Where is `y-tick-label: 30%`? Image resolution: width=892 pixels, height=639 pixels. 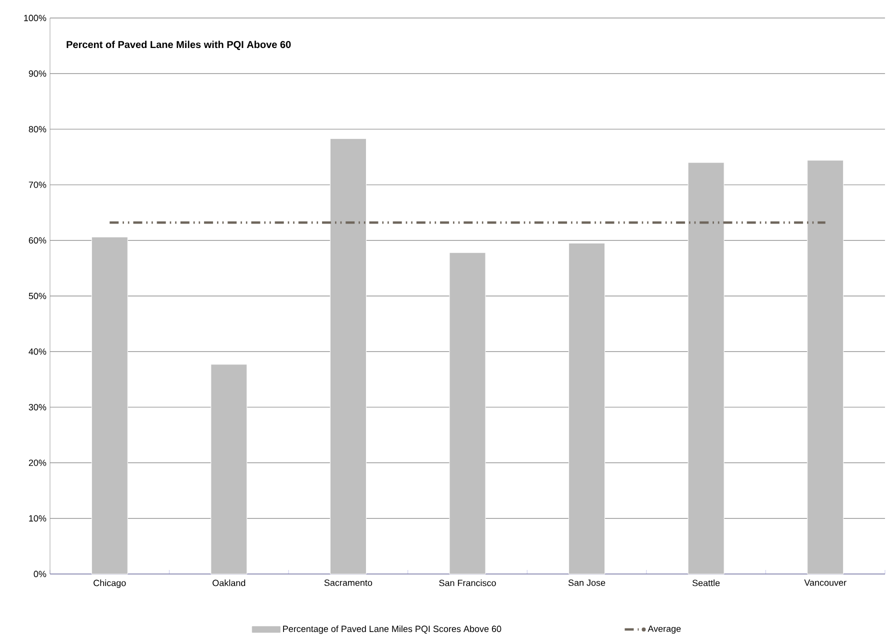
y-tick-label: 30% is located at coordinates (37, 407).